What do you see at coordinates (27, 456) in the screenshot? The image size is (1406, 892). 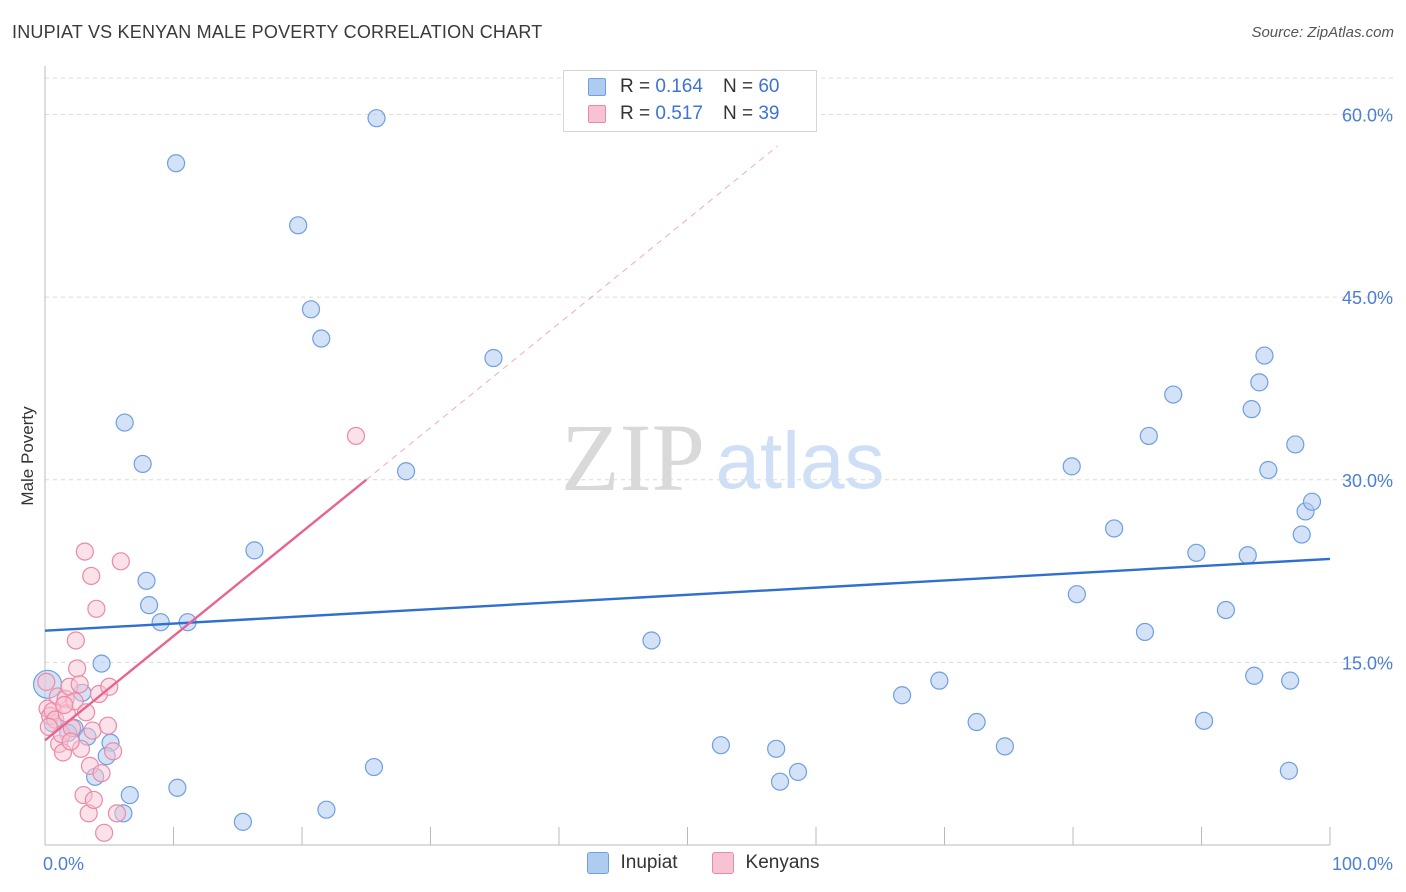 I see `y-axis-label: Male Poverty` at bounding box center [27, 456].